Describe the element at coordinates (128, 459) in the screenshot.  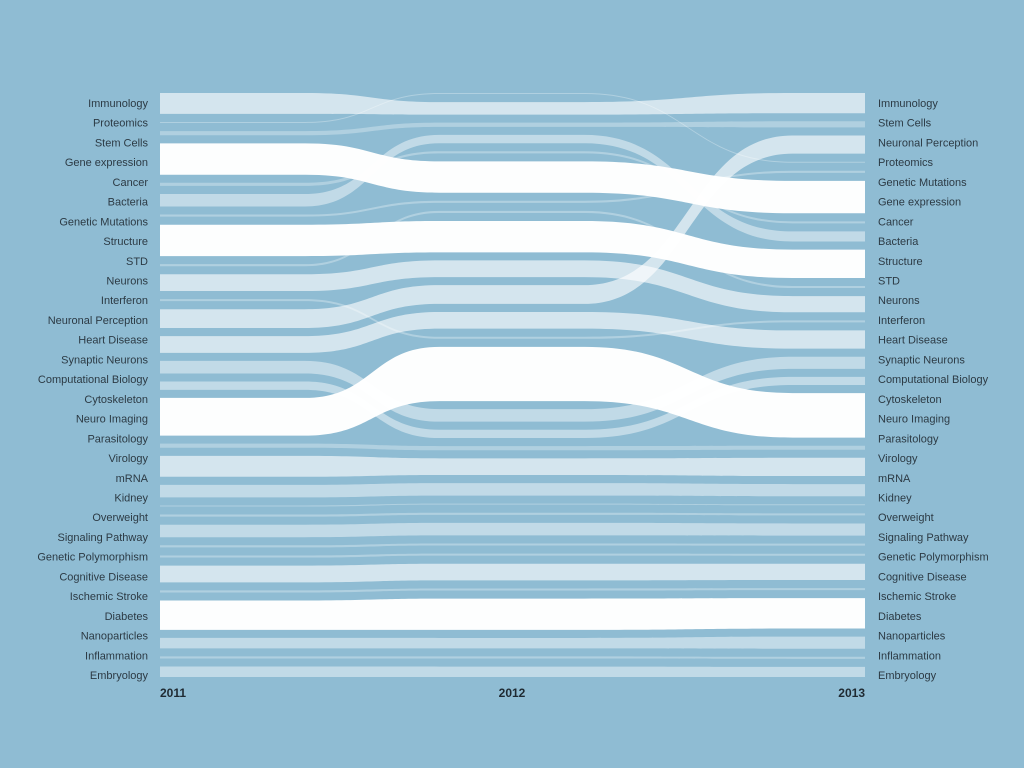
I see `left-label-virology: Virology` at that location.